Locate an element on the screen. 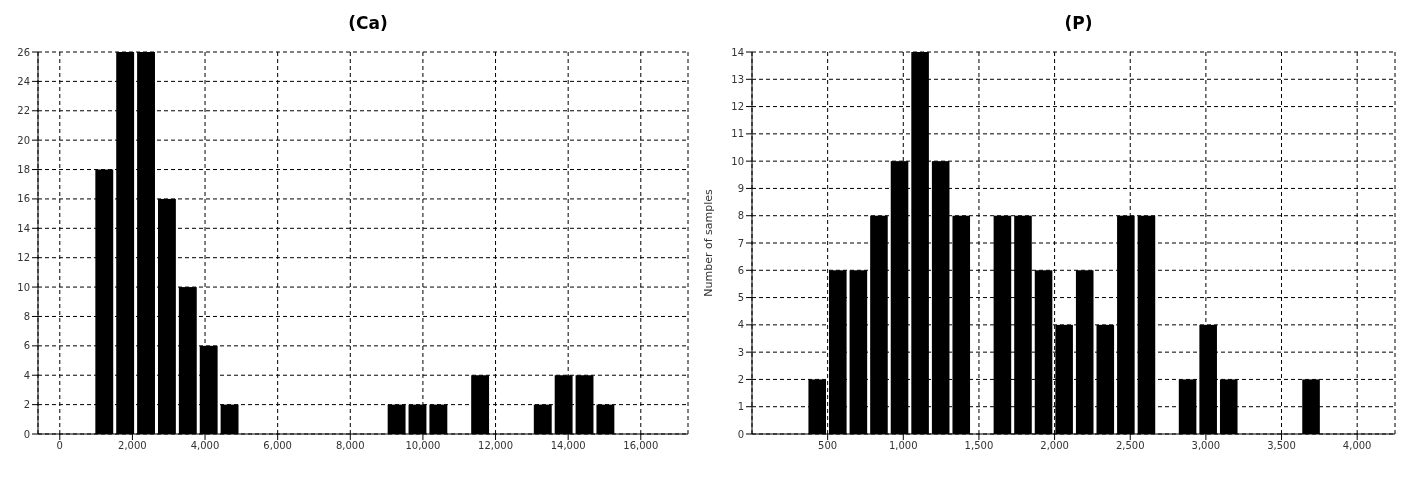 Image resolution: width=1413 pixels, height=481 pixels. y-tick-label: 16 is located at coordinates (23, 199).